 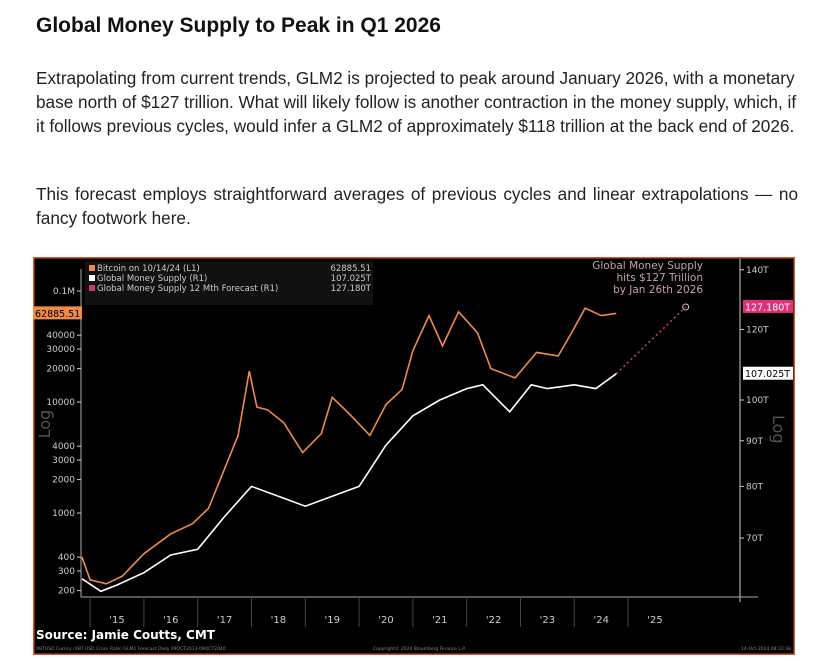 I want to click on money-supply-value-label-bg, so click(x=768, y=373).